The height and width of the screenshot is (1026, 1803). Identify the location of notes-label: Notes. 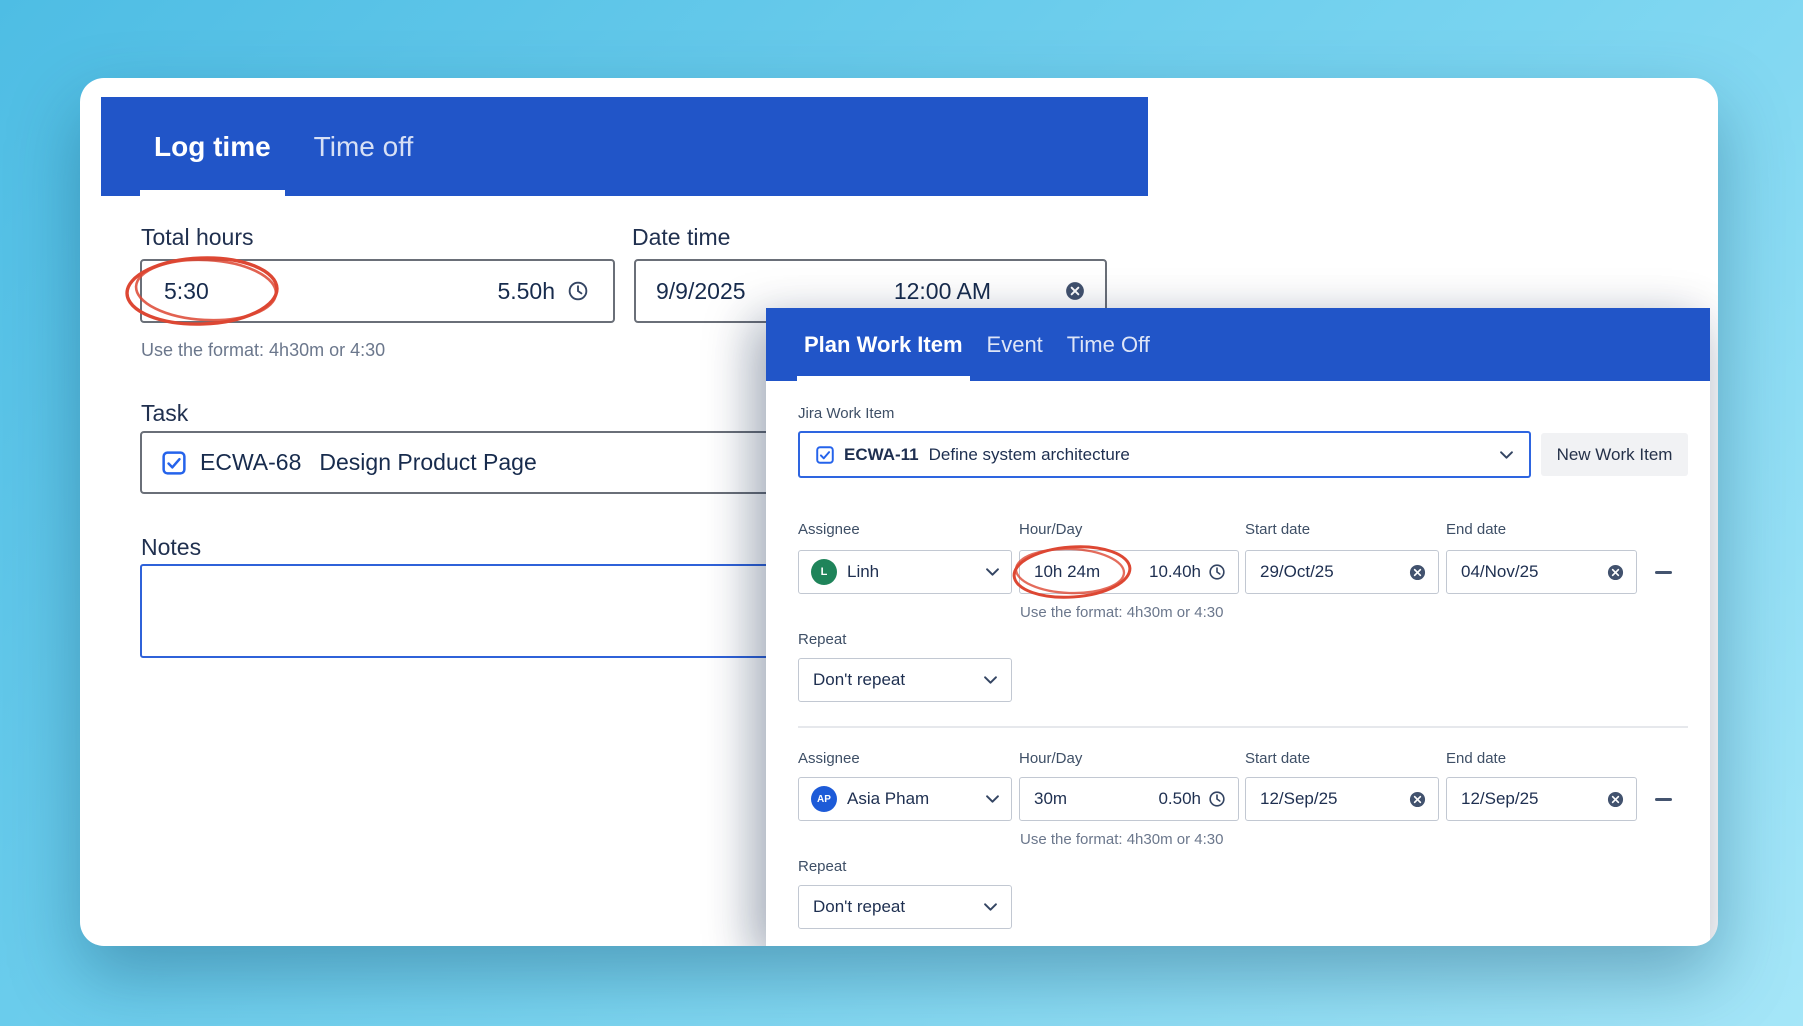
(171, 547).